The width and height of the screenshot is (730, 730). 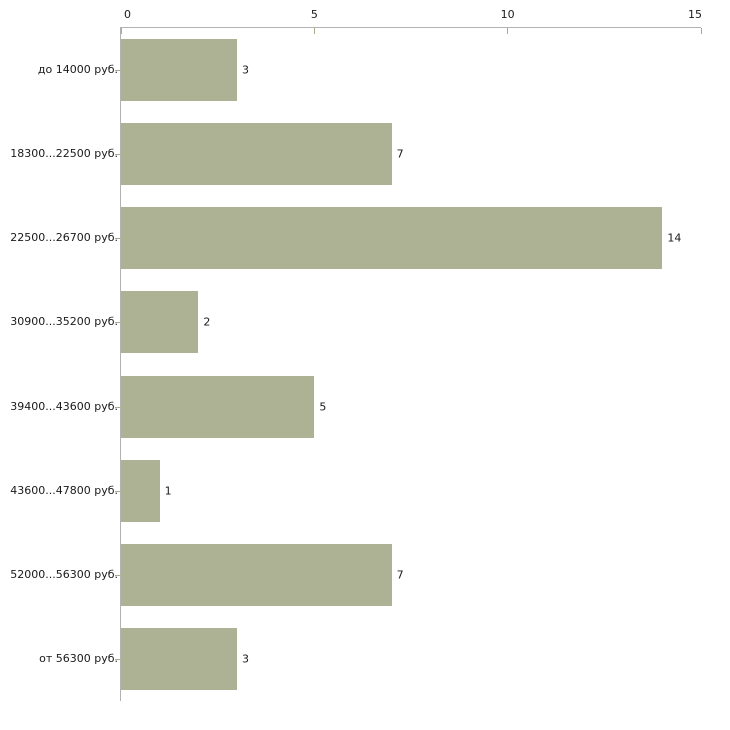 What do you see at coordinates (323, 407) in the screenshot?
I see `bar-value-label: 5` at bounding box center [323, 407].